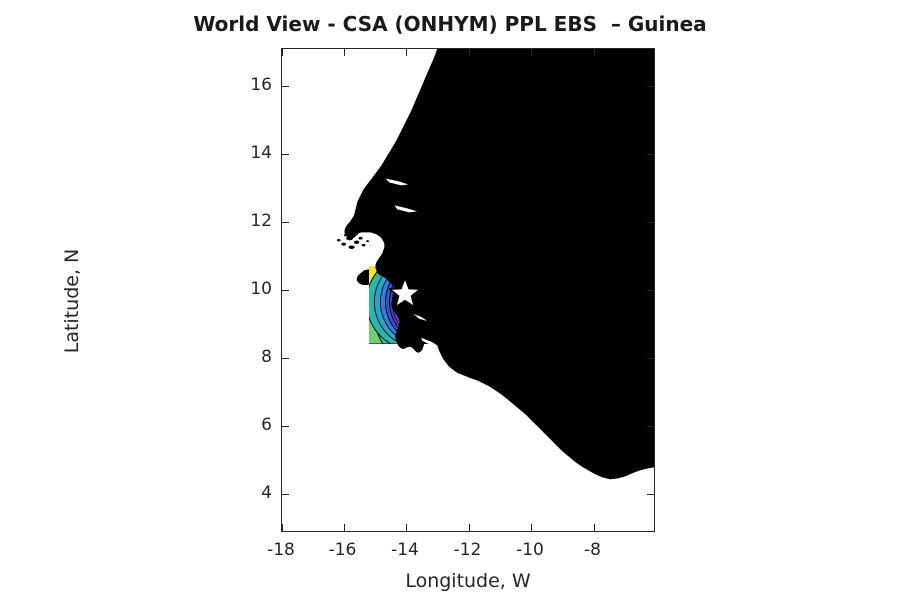  What do you see at coordinates (72, 301) in the screenshot?
I see `y-axis-label: Latitude, N` at bounding box center [72, 301].